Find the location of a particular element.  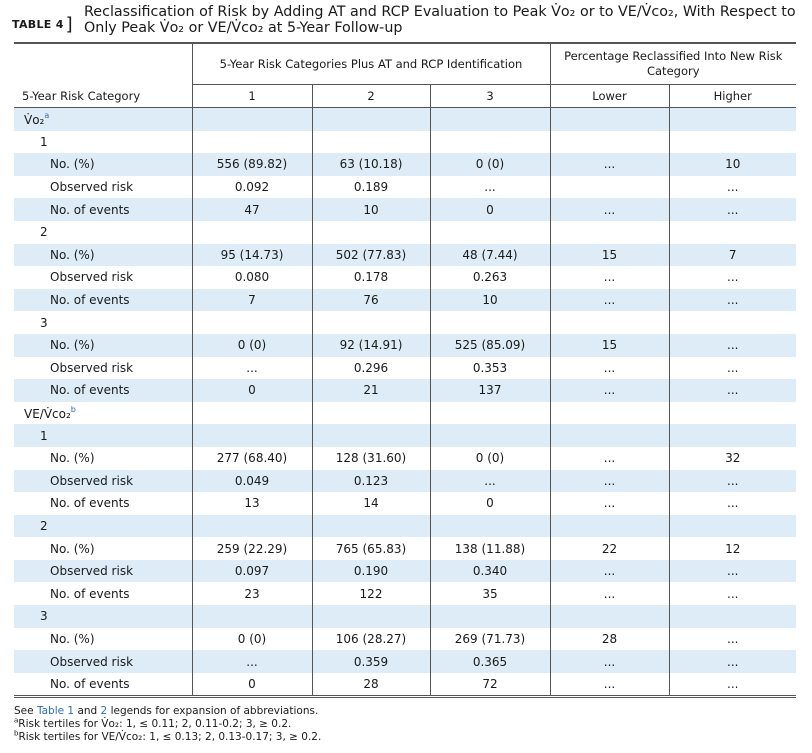

table-row: 3 is located at coordinates (405, 322).